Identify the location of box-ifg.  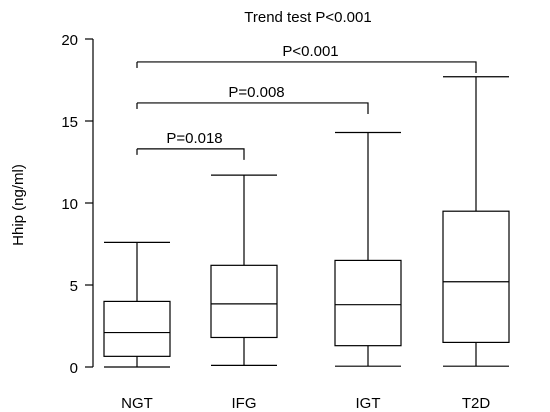
(244, 270).